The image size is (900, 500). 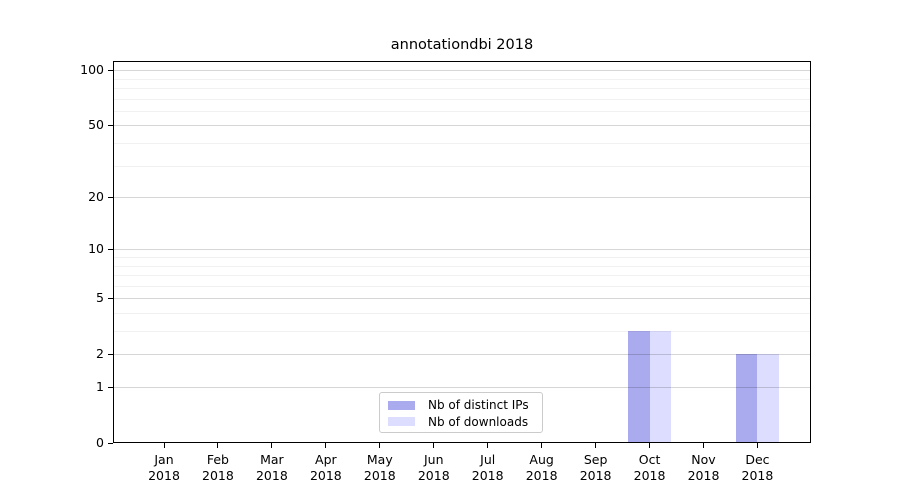 I want to click on x-tick-month: Oct, so click(x=649, y=459).